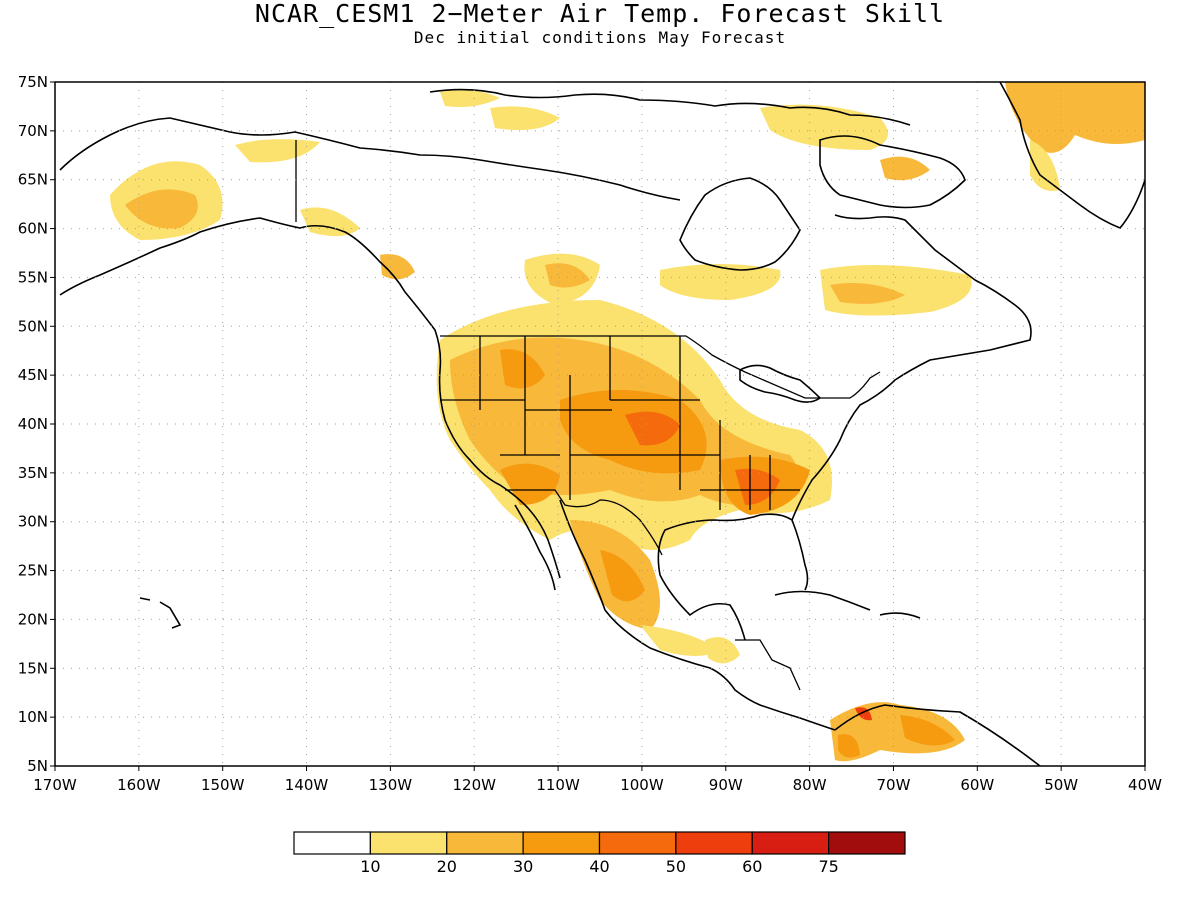 Image resolution: width=1200 pixels, height=900 pixels. I want to click on map-subtitle: Dec initial conditions May Forecast, so click(600, 37).